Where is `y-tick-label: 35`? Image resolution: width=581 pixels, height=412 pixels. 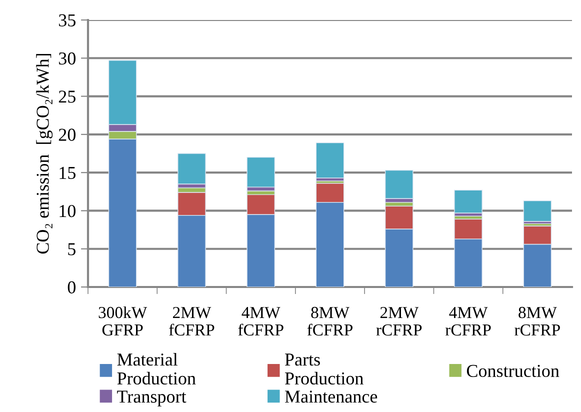 y-tick-label: 35 is located at coordinates (67, 20).